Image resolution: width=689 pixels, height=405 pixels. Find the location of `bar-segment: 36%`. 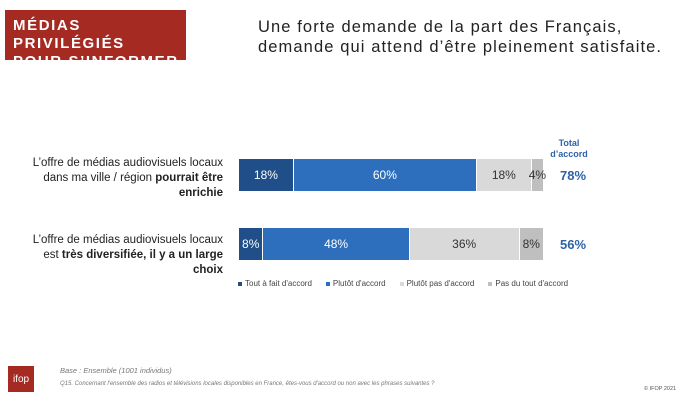

bar-segment: 36% is located at coordinates (464, 244).